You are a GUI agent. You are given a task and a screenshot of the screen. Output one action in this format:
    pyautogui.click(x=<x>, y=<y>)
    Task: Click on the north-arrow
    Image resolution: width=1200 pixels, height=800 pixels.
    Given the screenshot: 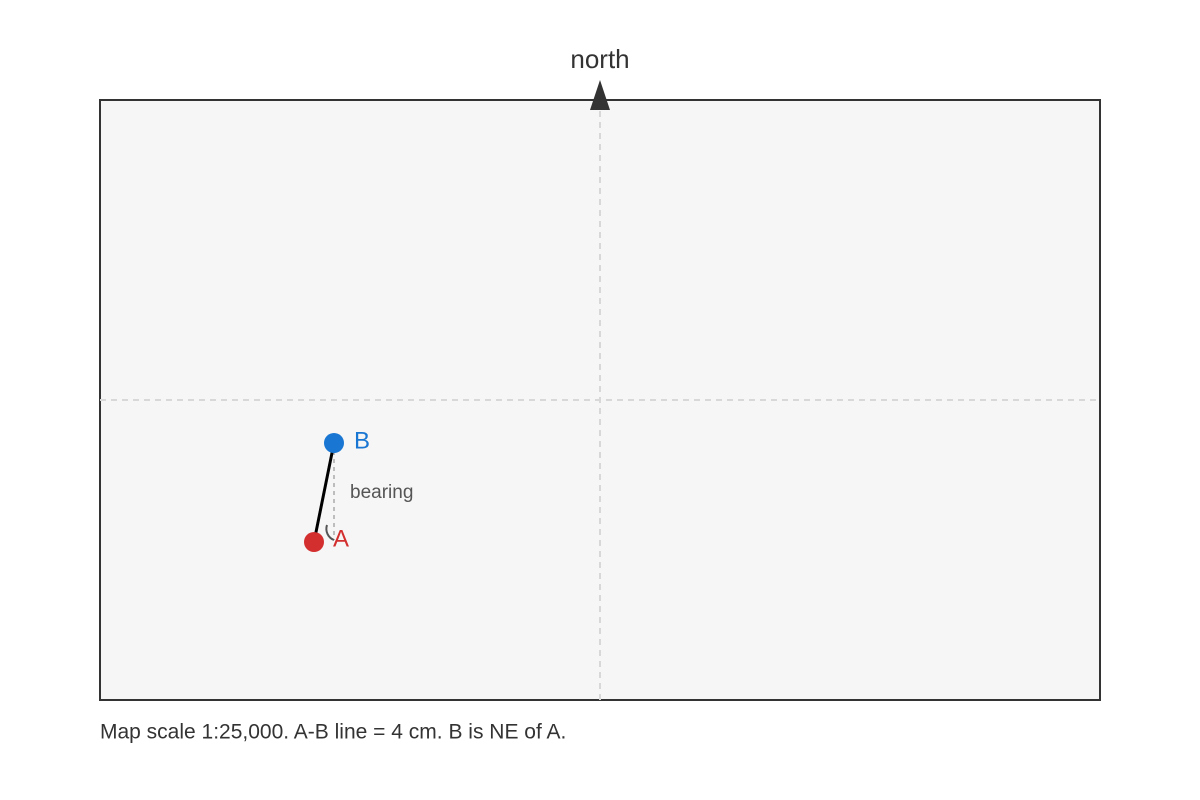 What is the action you would take?
    pyautogui.click(x=600, y=95)
    